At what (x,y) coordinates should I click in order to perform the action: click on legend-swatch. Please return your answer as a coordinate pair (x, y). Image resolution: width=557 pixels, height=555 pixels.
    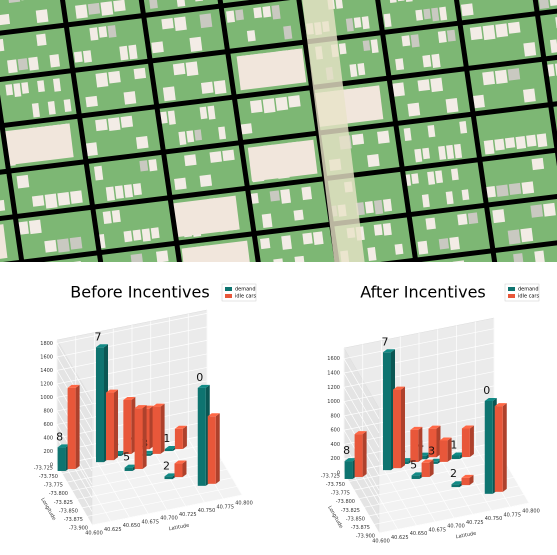
    Looking at the image, I should click on (511, 289).